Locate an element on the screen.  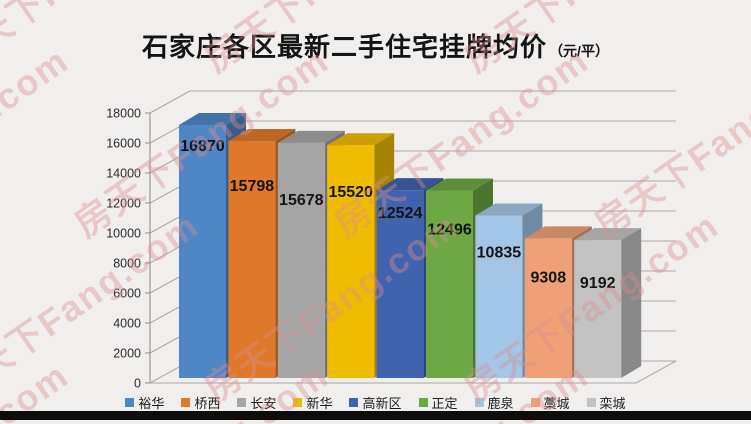
legend-label: 栾城 is located at coordinates (612, 403).